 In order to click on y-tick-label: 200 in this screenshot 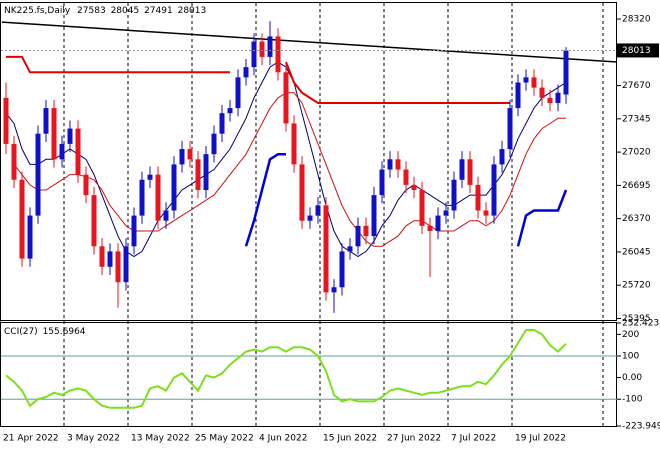, I will do `click(630, 335)`.